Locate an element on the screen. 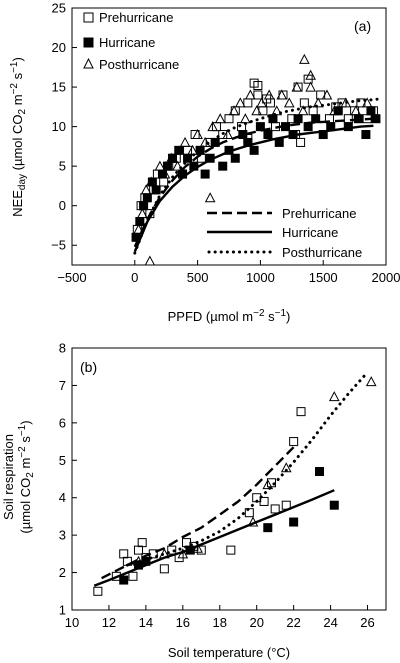 The height and width of the screenshot is (663, 400). x-tick-label-b: 20 is located at coordinates (256, 622).